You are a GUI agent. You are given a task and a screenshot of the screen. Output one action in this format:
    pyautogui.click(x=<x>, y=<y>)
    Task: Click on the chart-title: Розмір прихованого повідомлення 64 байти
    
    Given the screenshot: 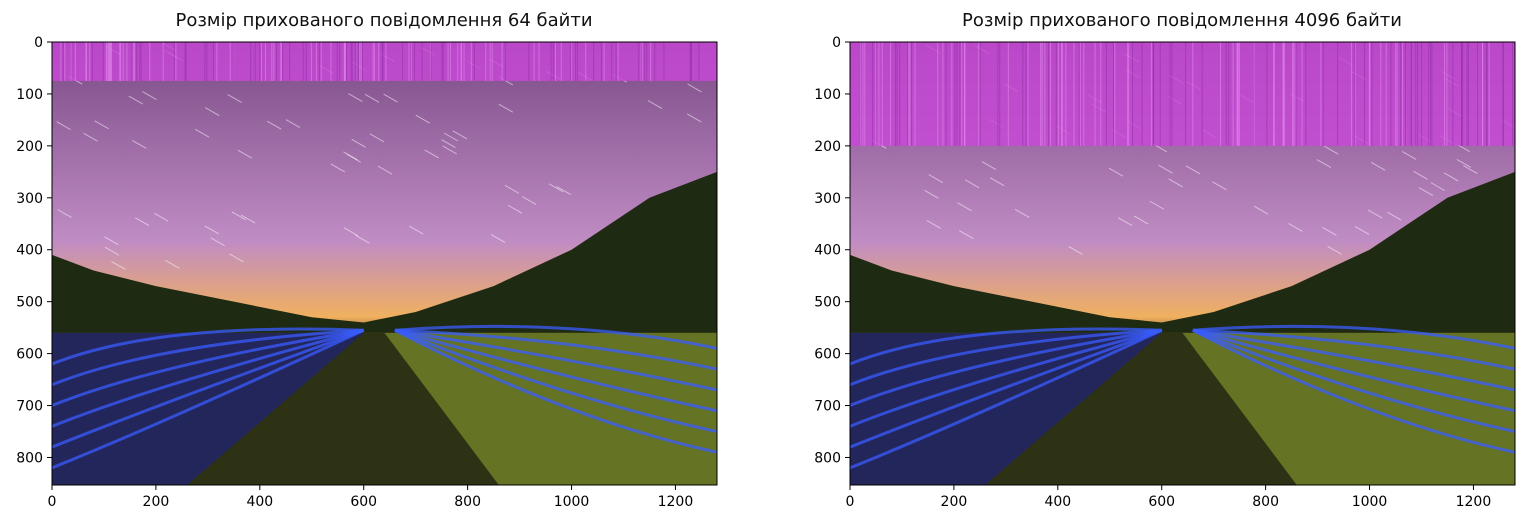 What is the action you would take?
    pyautogui.click(x=384, y=20)
    